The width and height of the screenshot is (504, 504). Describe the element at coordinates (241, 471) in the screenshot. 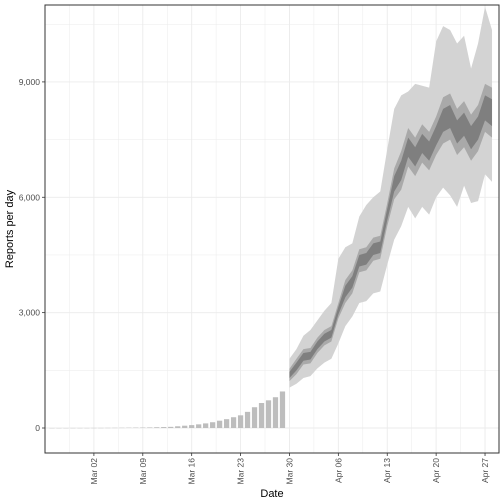

I see `x-tick-label: Mar 23` at that location.